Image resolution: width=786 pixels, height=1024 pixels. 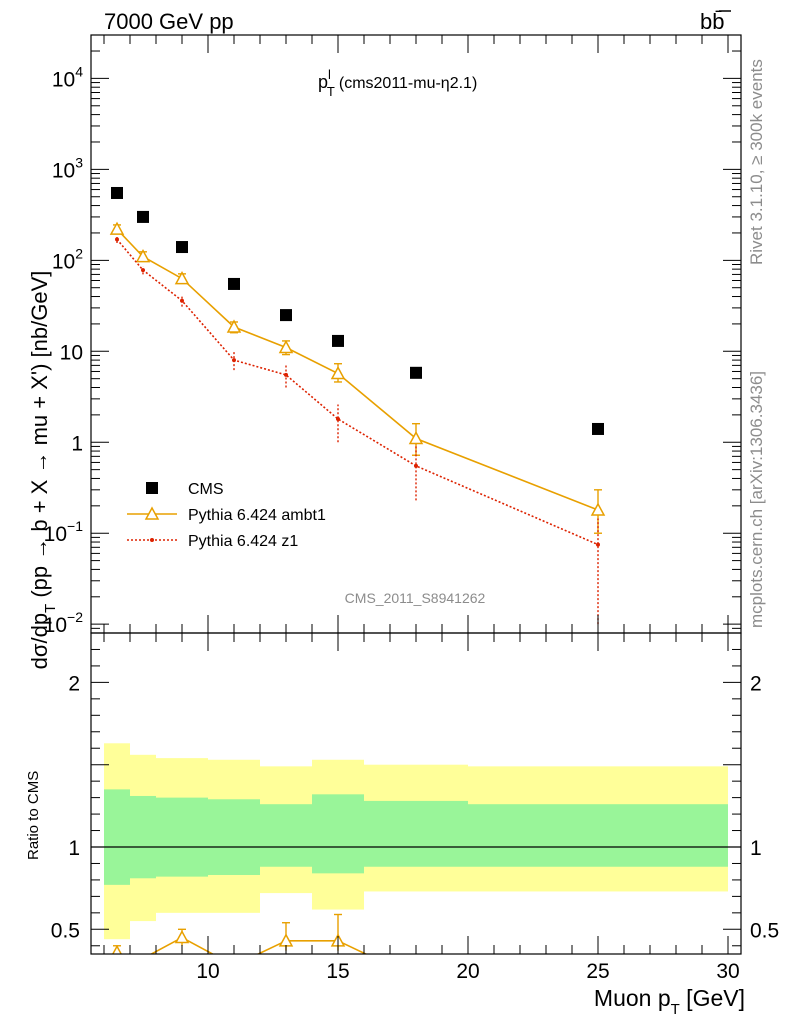 I want to click on ratio-y-tick-label-left: 2, so click(x=74, y=683).